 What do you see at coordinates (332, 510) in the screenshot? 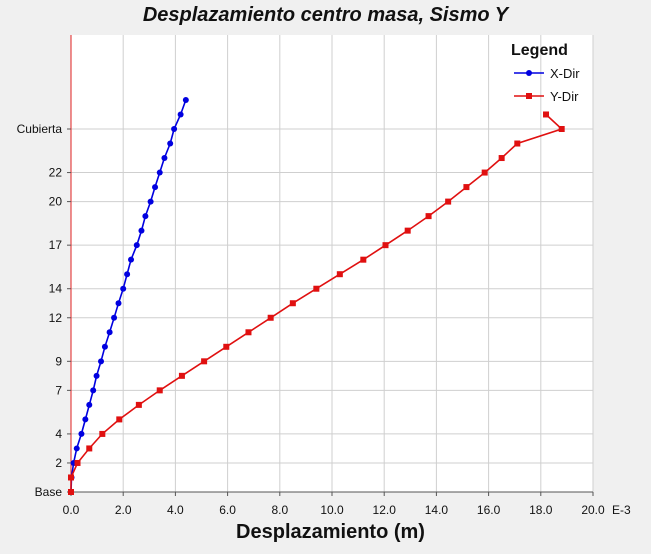
I see `x-tick-label: 10.0` at bounding box center [332, 510].